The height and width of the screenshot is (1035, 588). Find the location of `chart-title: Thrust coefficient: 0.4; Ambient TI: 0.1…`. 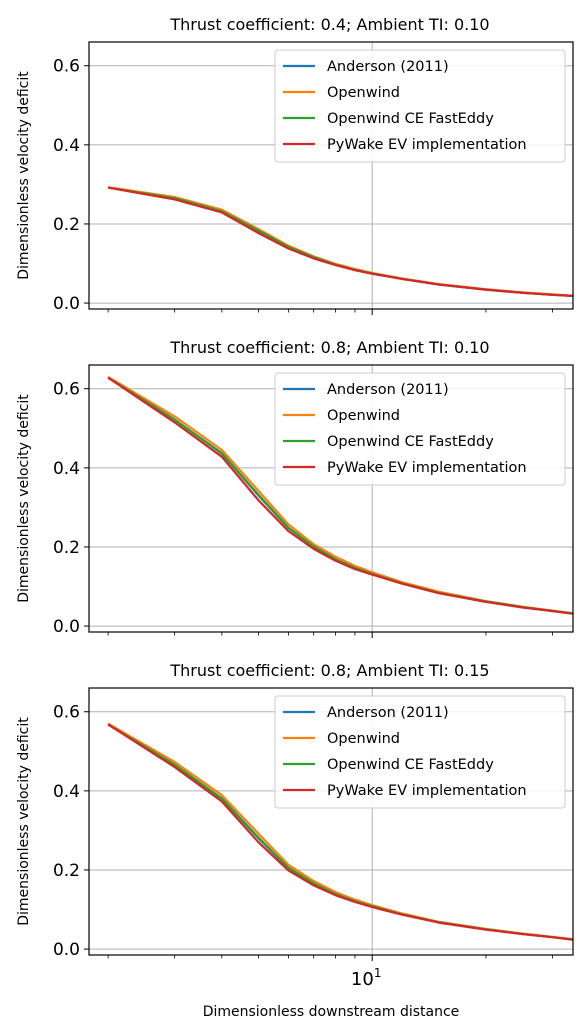

chart-title: Thrust coefficient: 0.4; Ambient TI: 0.1… is located at coordinates (329, 24).